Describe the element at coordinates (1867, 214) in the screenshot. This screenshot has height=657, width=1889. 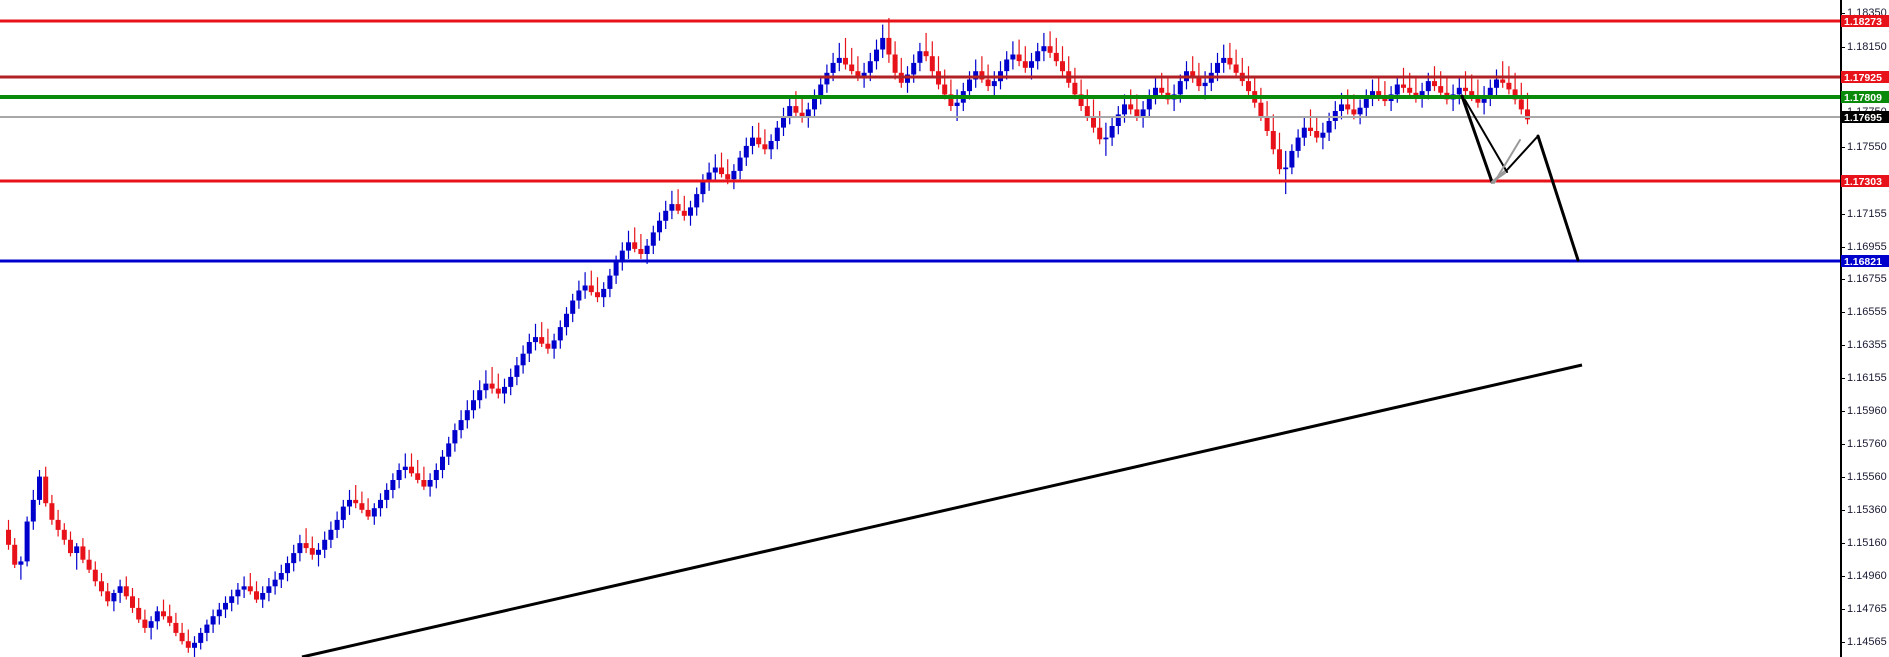
I see `axis-tick-label: 1.17155` at that location.